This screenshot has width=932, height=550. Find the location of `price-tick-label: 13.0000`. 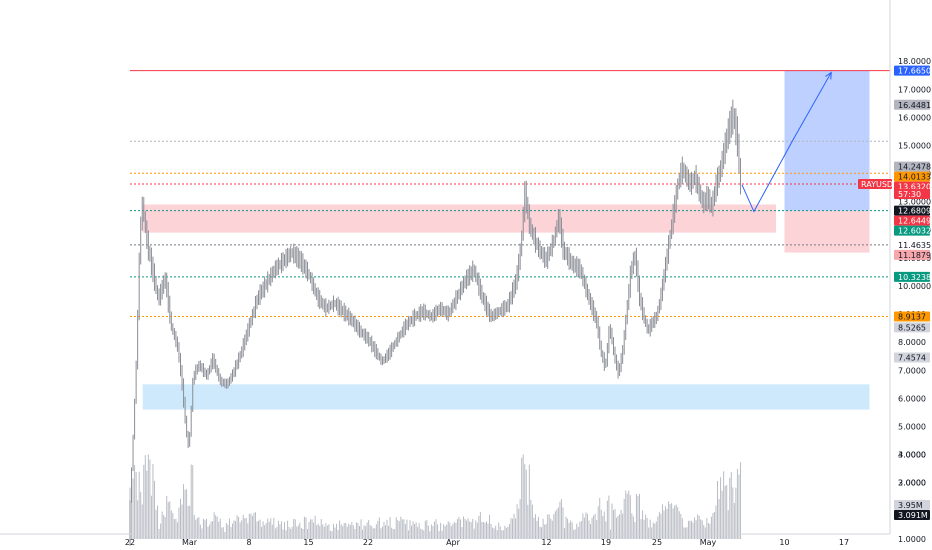

price-tick-label: 13.0000 is located at coordinates (914, 202).